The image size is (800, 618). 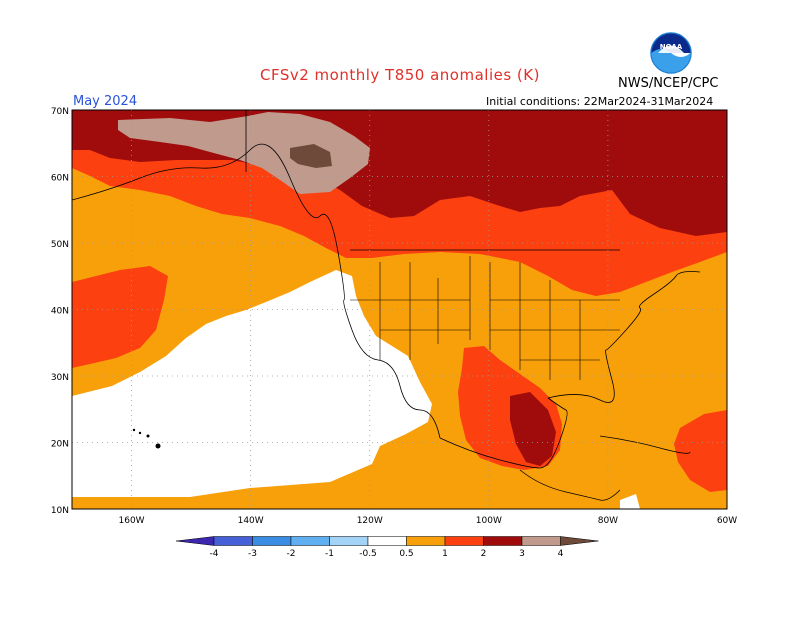 What do you see at coordinates (671, 53) in the screenshot?
I see `noaa-logo: NOAA` at bounding box center [671, 53].